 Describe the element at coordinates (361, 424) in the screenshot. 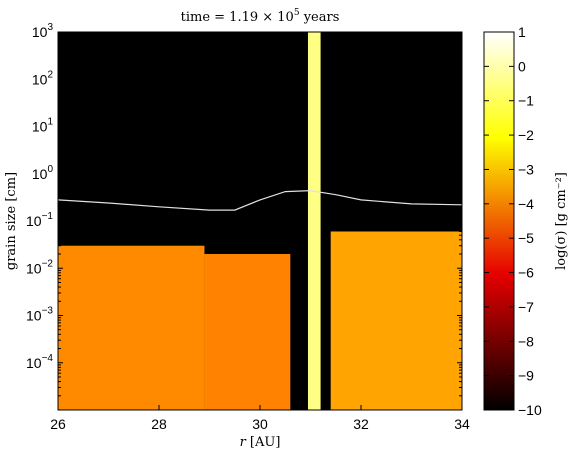

I see `x-tick-label: 32` at that location.